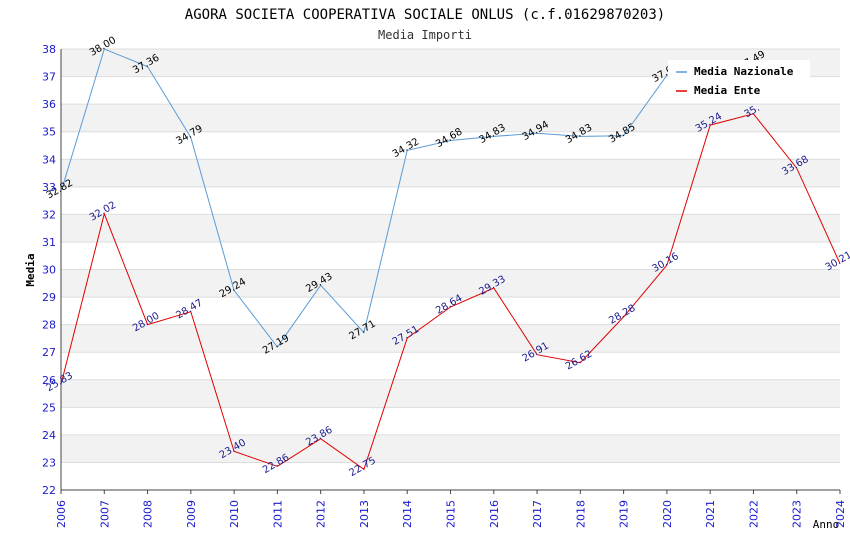  I want to click on legend-background, so click(739, 80).